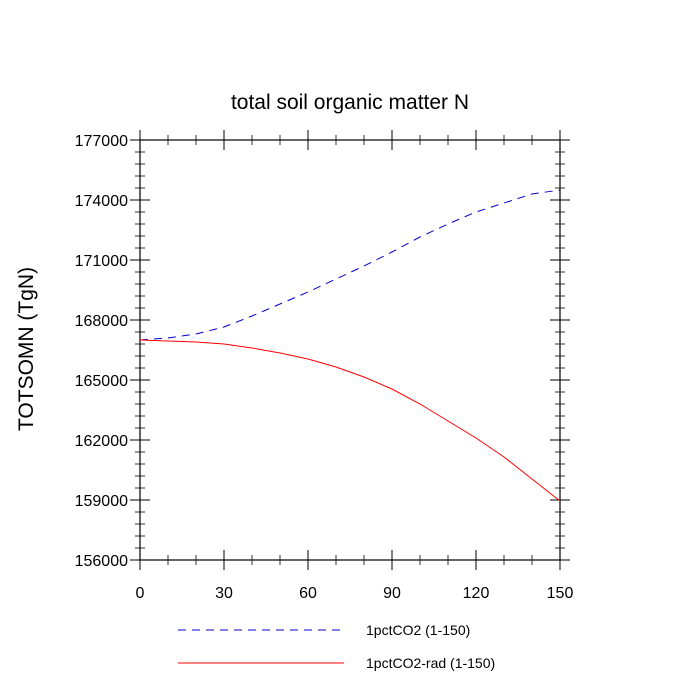 The height and width of the screenshot is (700, 700). I want to click on y-tick-label: 159000, so click(101, 501).